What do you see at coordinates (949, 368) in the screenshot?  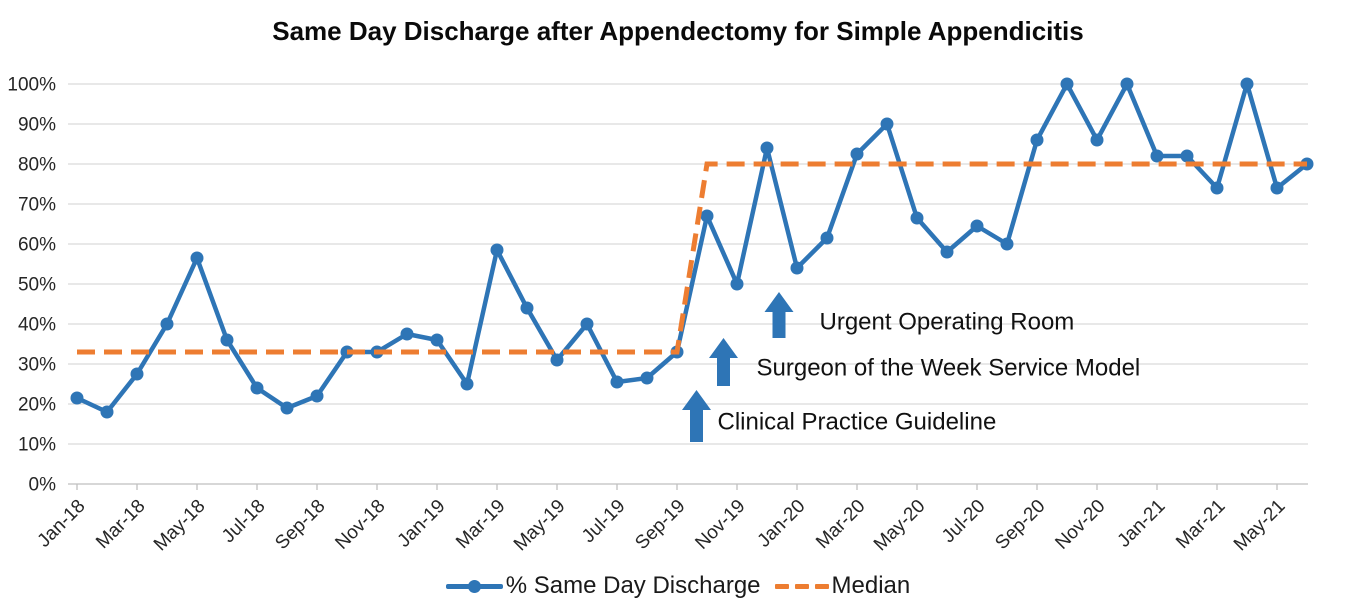 I see `annotation-label: Surgeon of the Week Service Model` at bounding box center [949, 368].